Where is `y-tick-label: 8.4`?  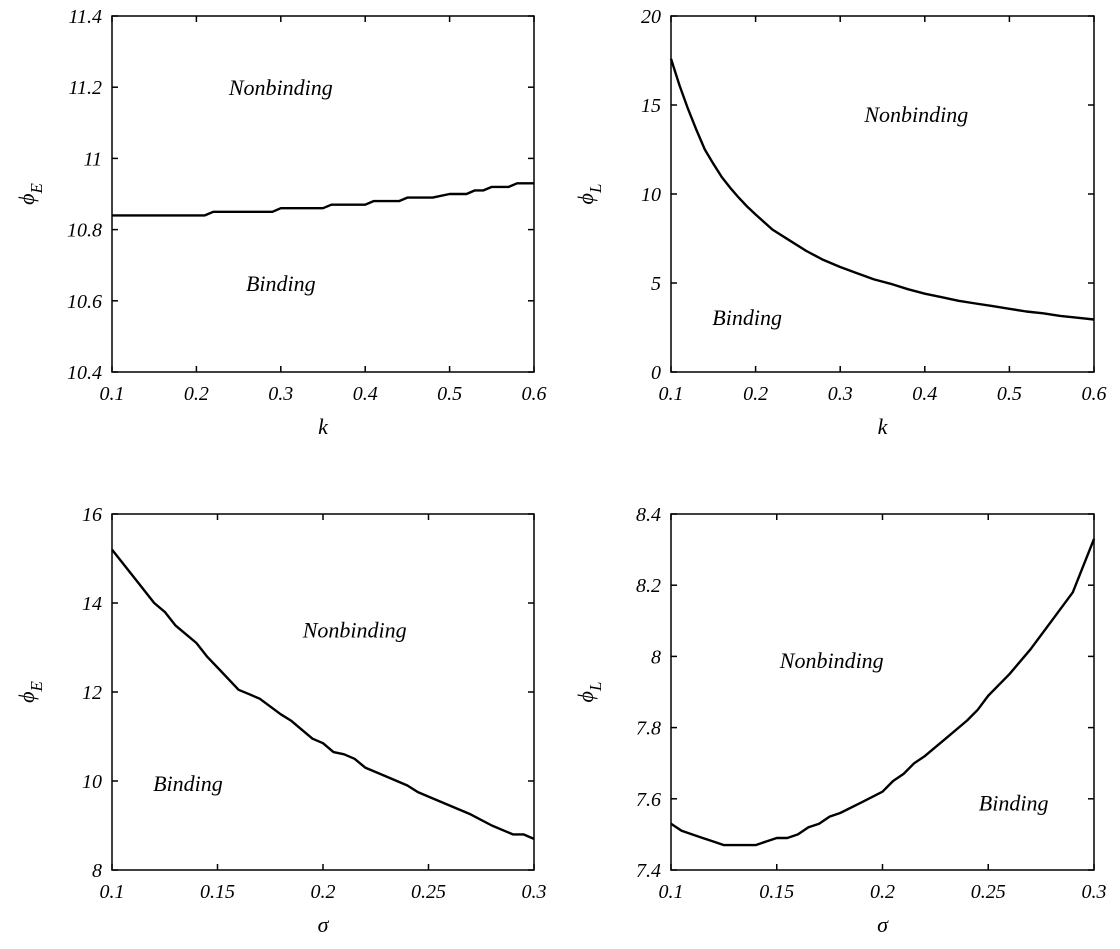 y-tick-label: 8.4 is located at coordinates (648, 515).